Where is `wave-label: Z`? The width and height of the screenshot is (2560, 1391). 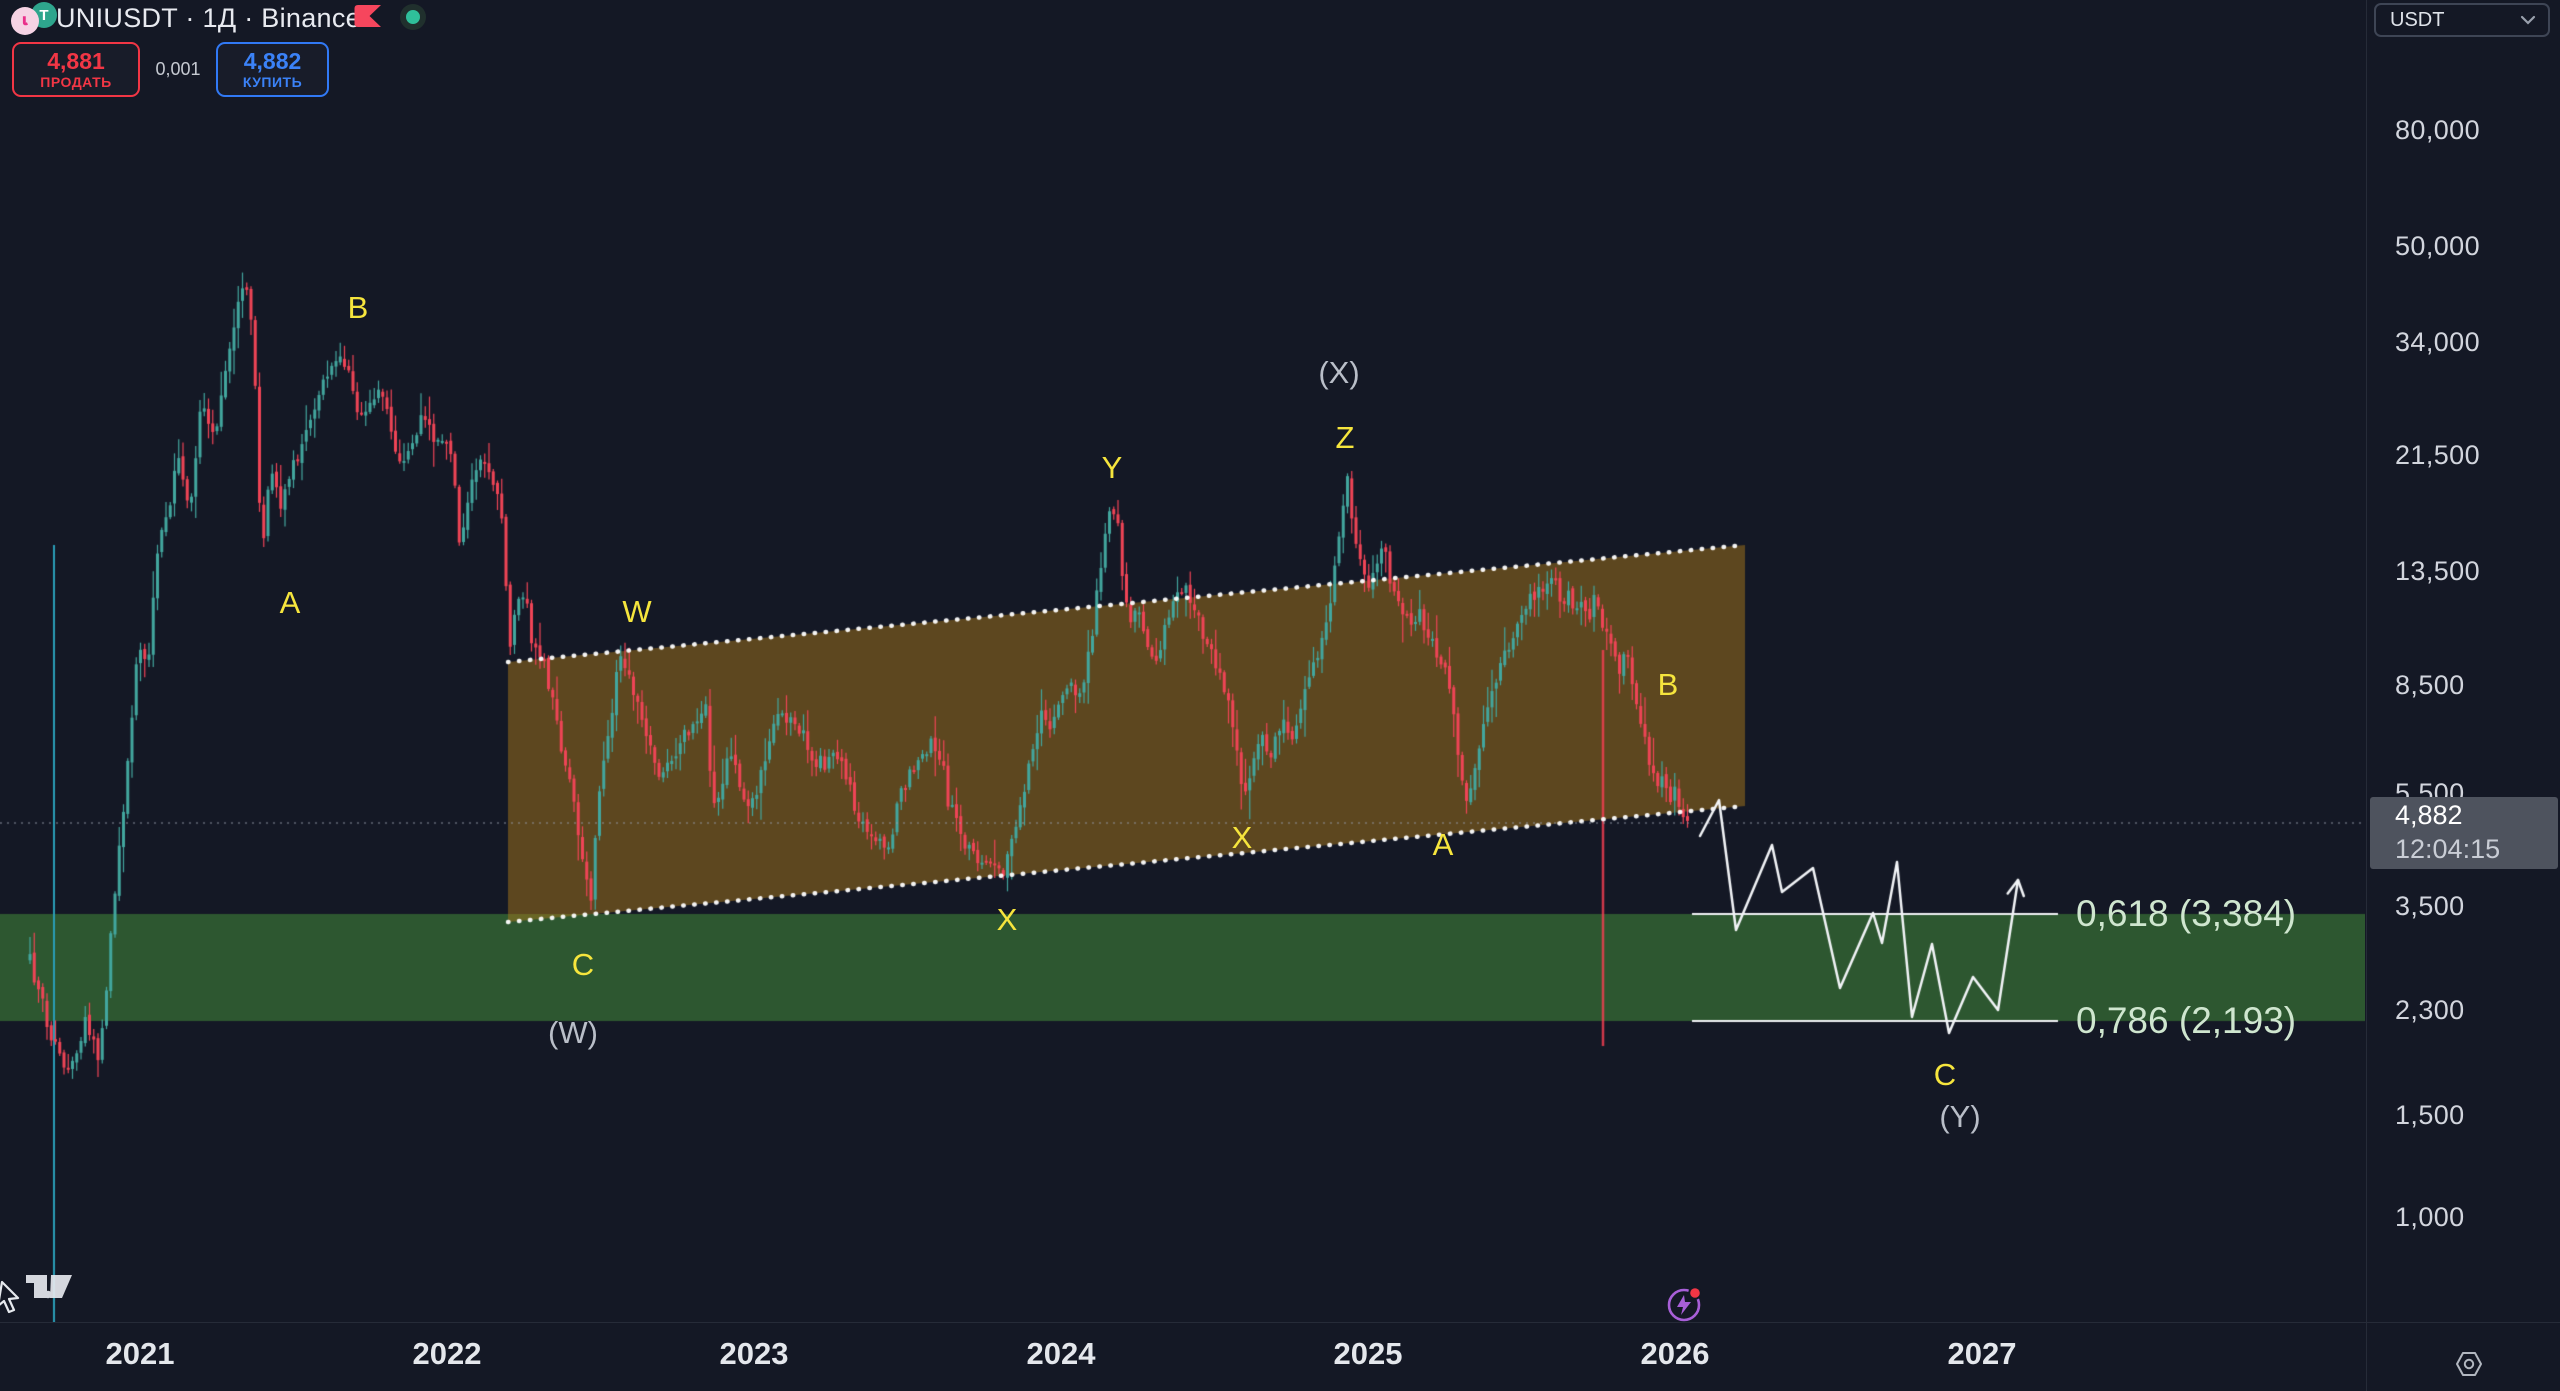 wave-label: Z is located at coordinates (1345, 437).